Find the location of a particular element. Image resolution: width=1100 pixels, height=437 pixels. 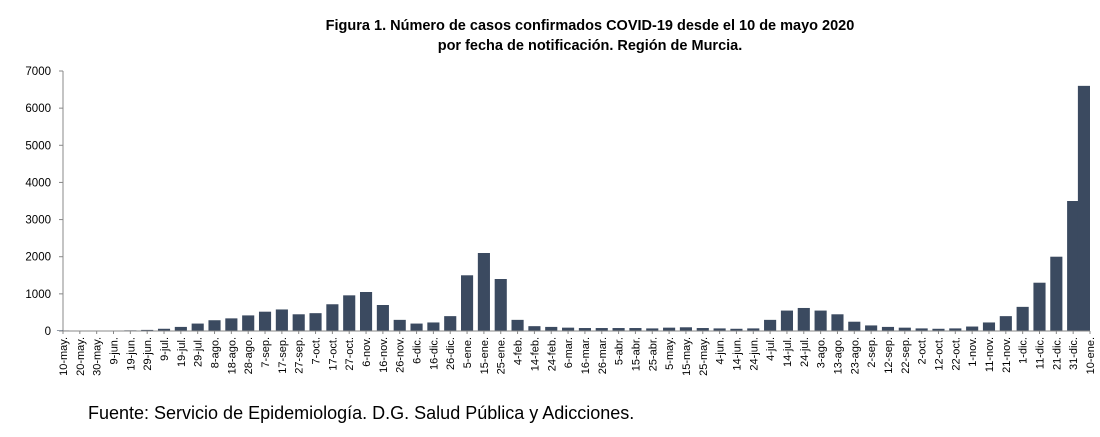

x-tick-label: 27-oct. is located at coordinates (350, 354).